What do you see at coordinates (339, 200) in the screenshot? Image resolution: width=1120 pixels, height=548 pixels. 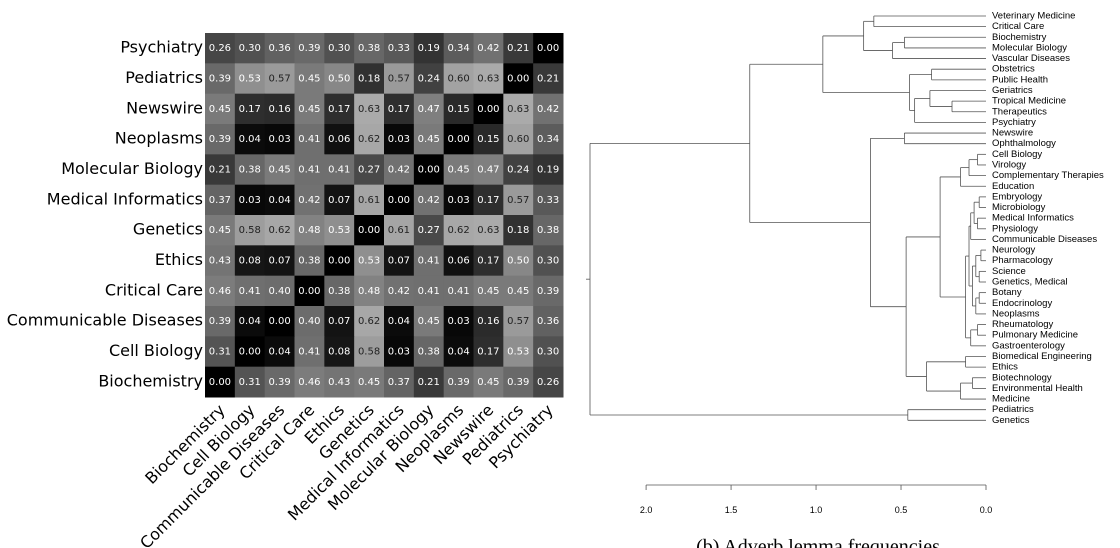 I see `cell-label: 0.07` at bounding box center [339, 200].